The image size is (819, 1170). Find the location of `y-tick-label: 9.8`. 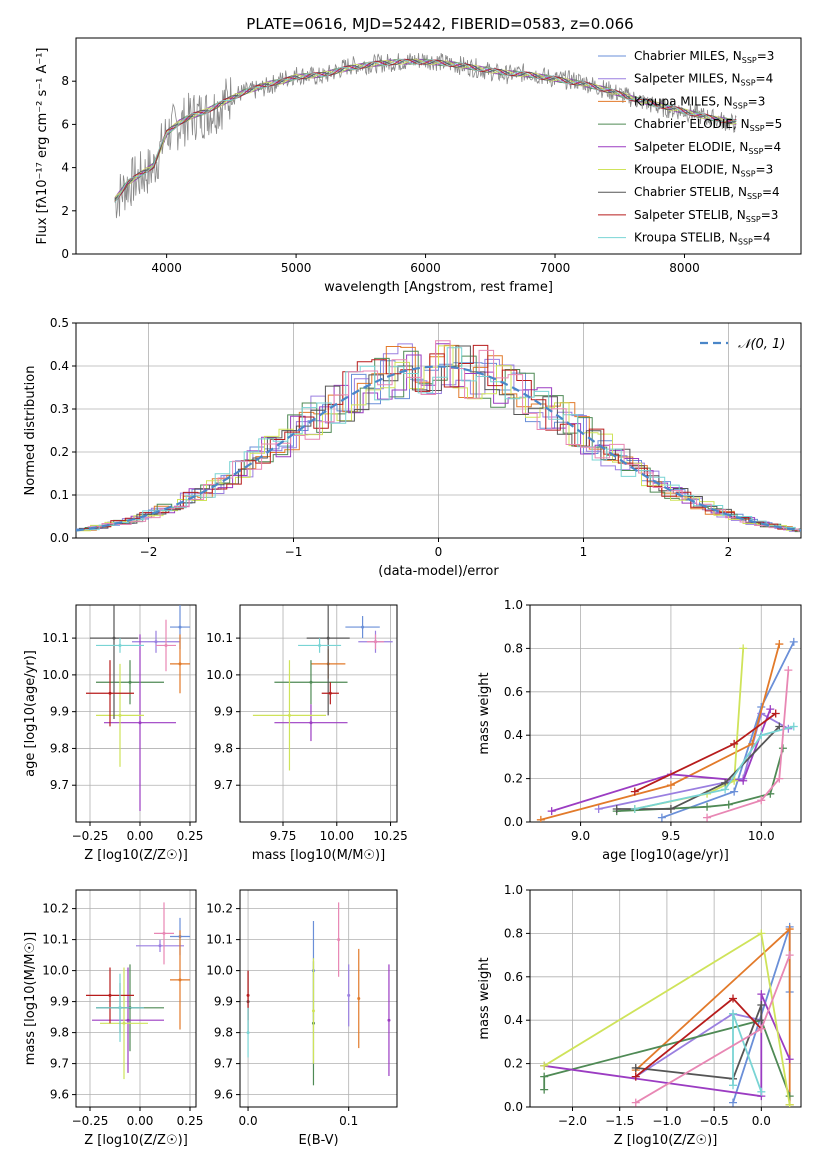

y-tick-label: 9.8 is located at coordinates (223, 748).